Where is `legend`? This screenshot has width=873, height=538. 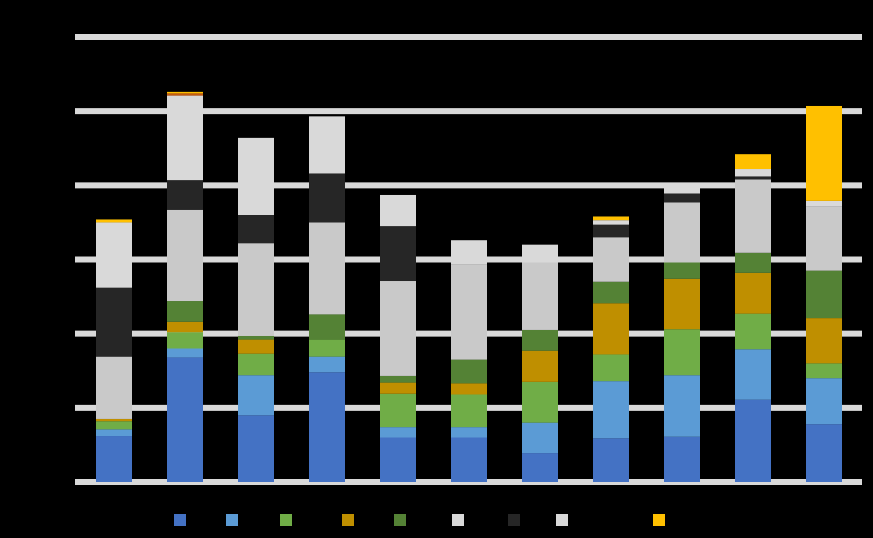 legend is located at coordinates (419, 520).